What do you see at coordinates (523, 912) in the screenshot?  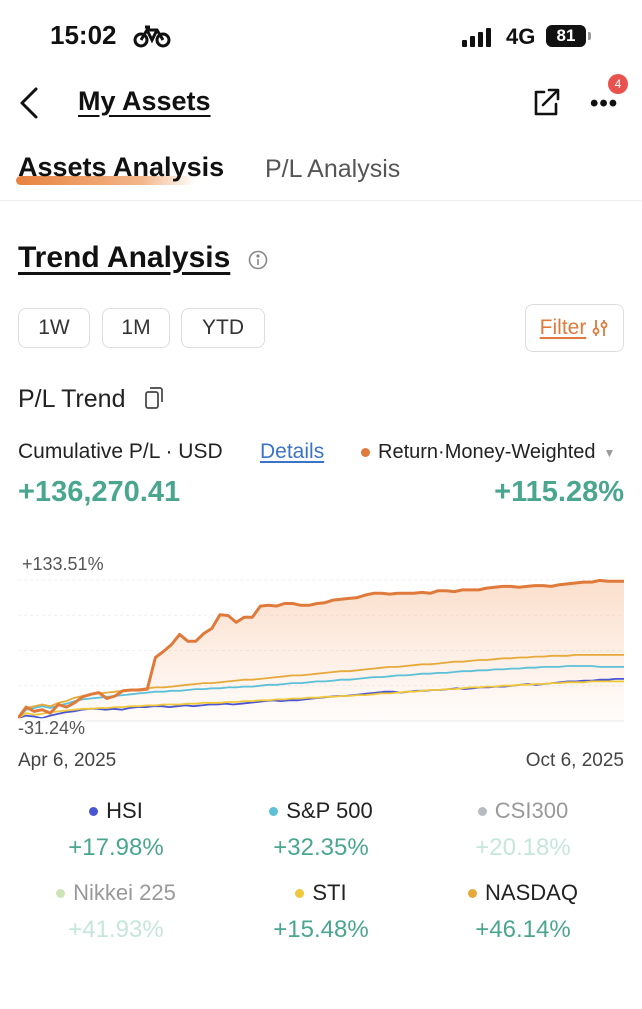 I see `legend-item-nasdaq: NASDAQ +46.14%` at bounding box center [523, 912].